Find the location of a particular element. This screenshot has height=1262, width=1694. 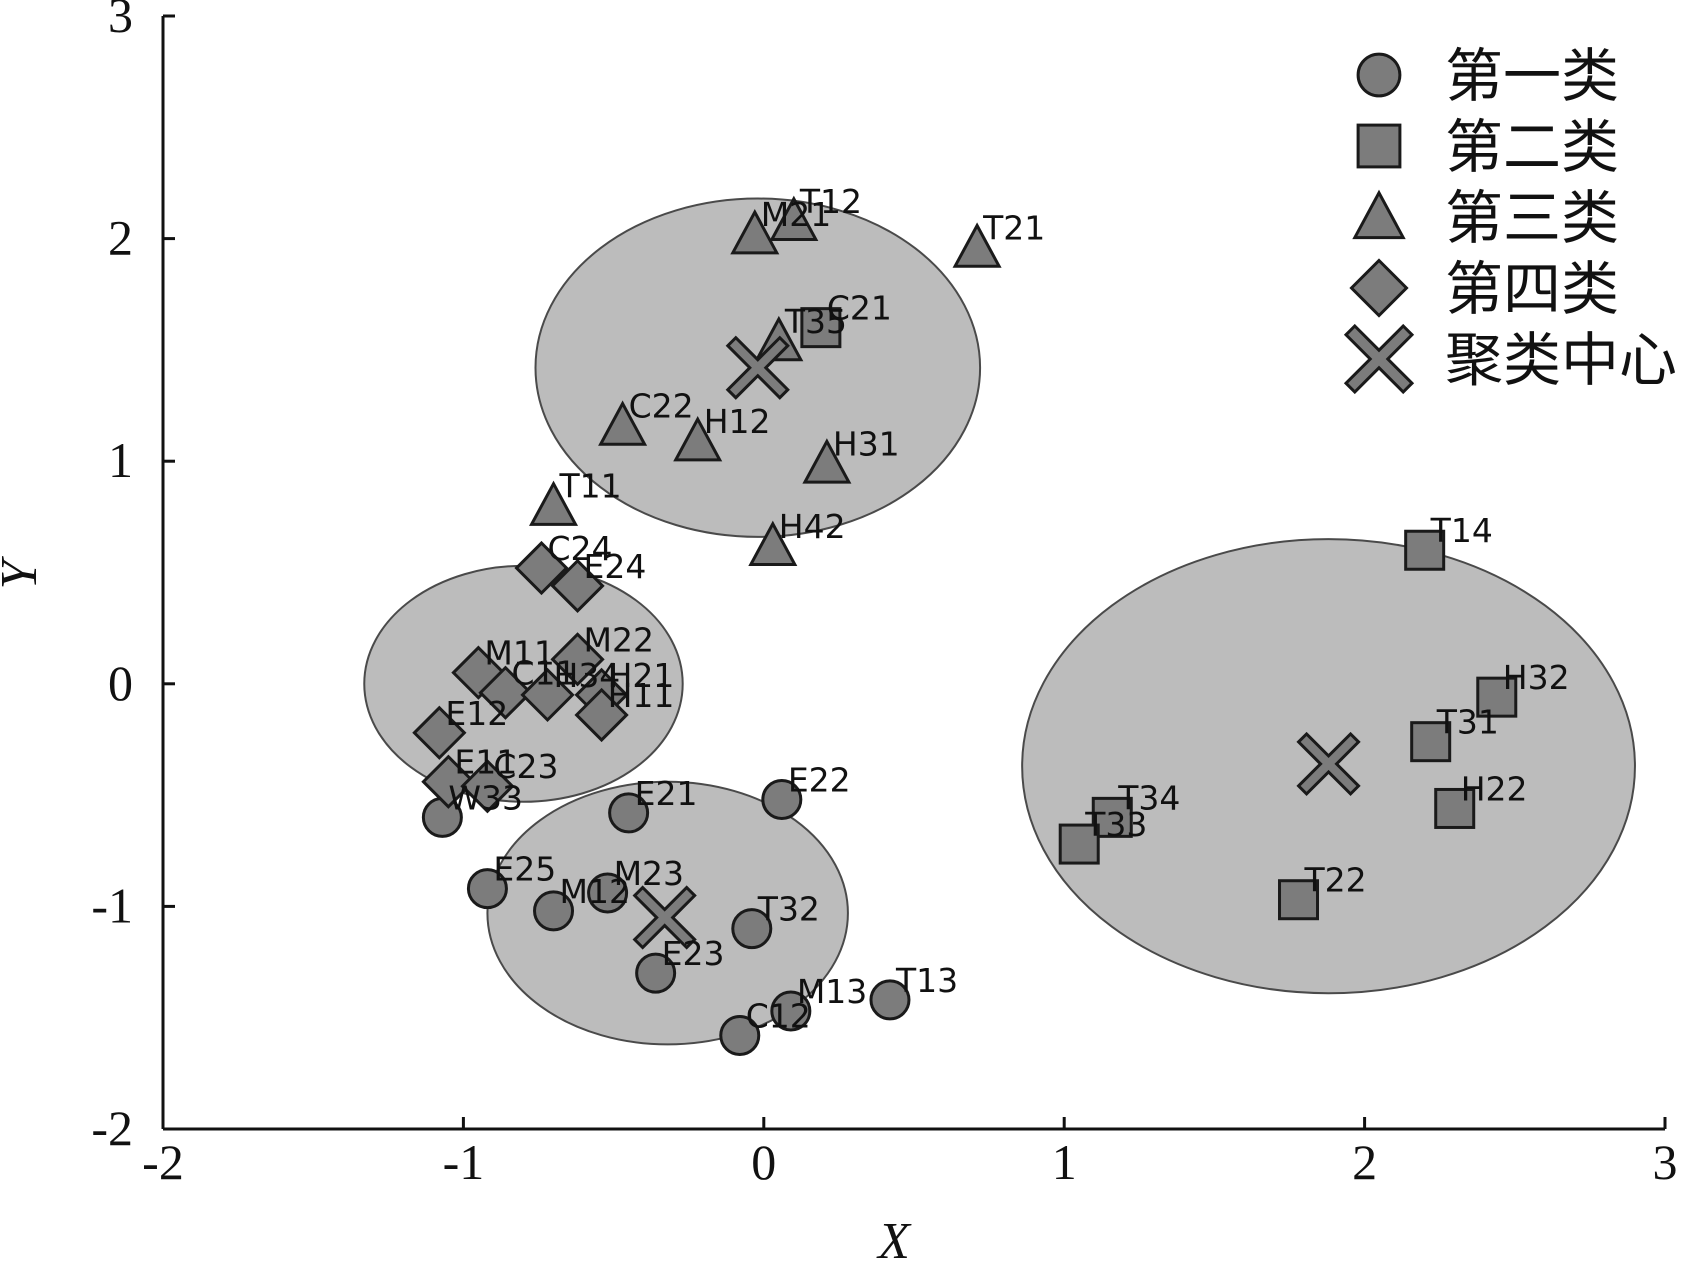

y-tick-label: -2 is located at coordinates (112, 1128).